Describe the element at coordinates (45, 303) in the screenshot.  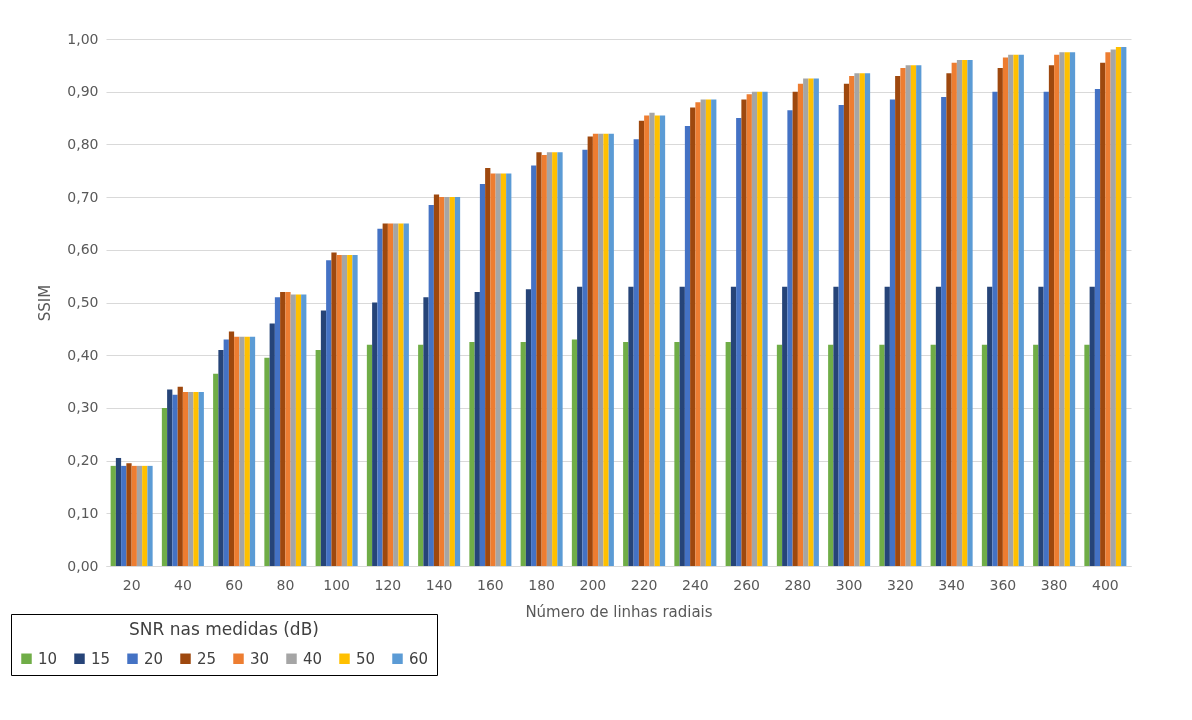
I see `y-axis-title: SSIM` at that location.